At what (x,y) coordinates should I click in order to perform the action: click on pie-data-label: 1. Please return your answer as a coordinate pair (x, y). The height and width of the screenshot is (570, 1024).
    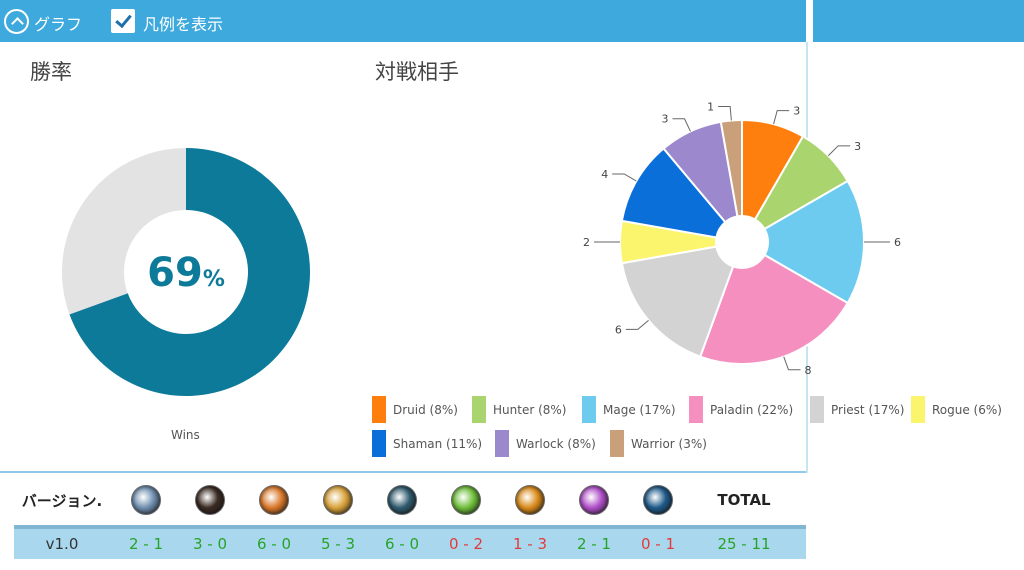
    Looking at the image, I should click on (710, 107).